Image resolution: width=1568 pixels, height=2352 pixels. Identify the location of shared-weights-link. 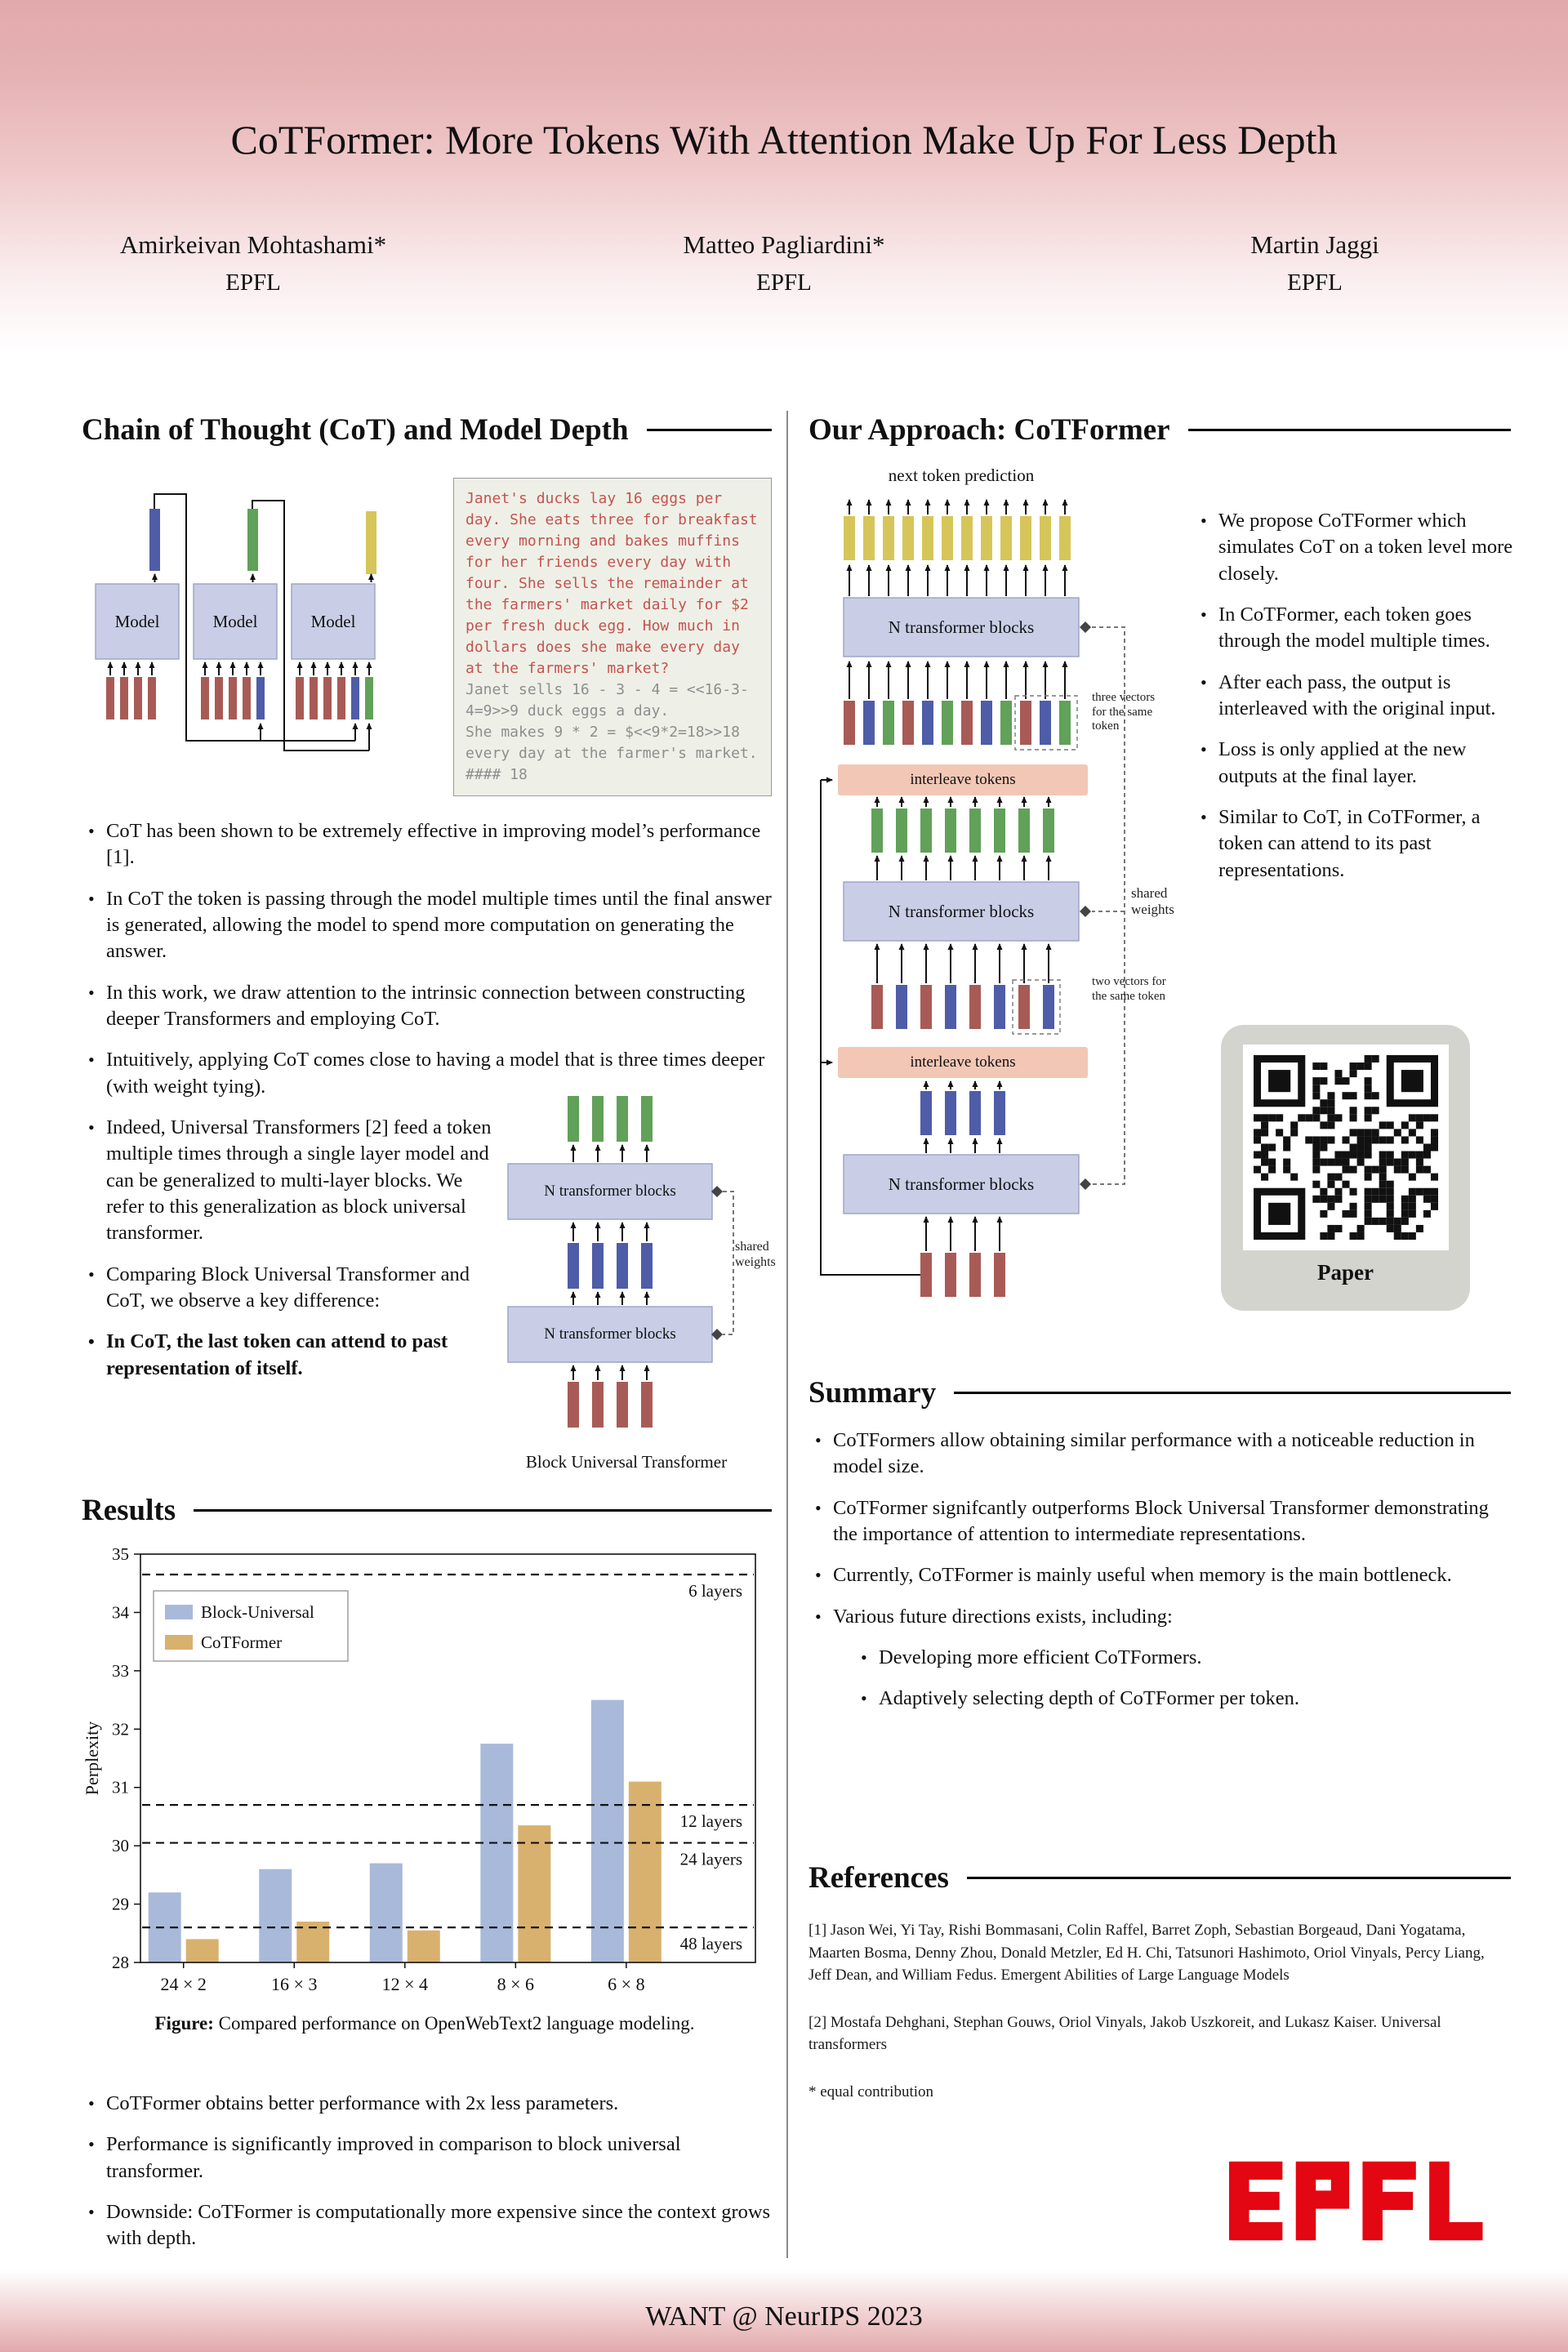
(1108, 905).